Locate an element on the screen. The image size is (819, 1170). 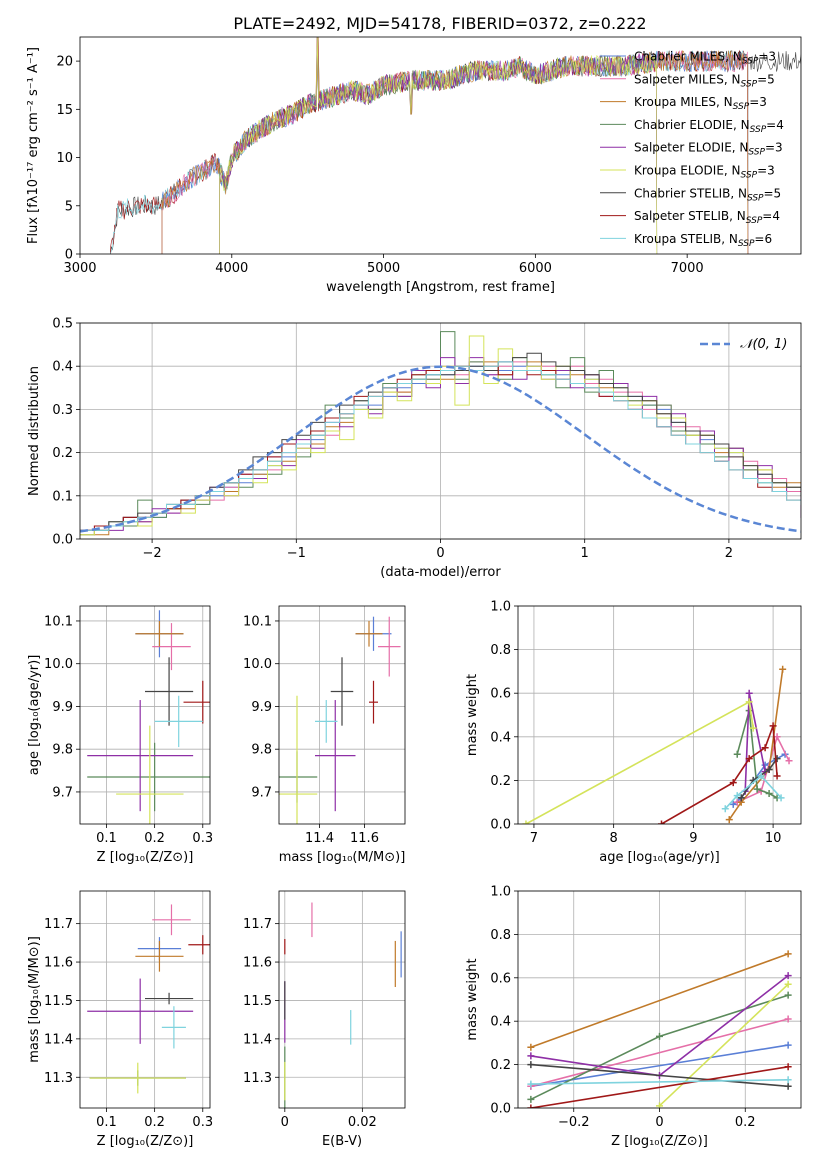
tick-label-y: 11.4 is located at coordinates (257, 1039).